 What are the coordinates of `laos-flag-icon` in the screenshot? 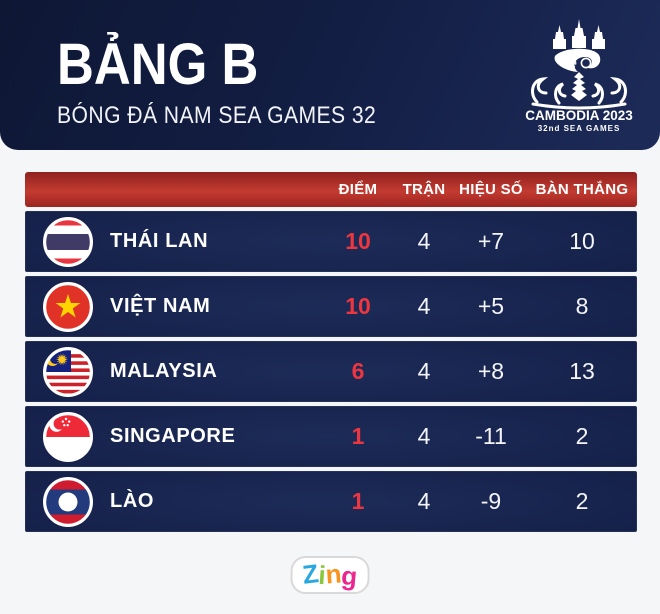 It's located at (68, 501).